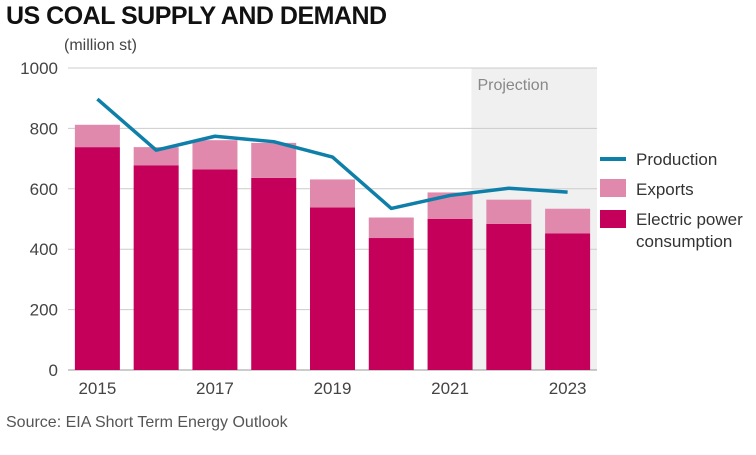 Image resolution: width=756 pixels, height=455 pixels. Describe the element at coordinates (613, 219) in the screenshot. I see `legend-electric-swatch` at that location.